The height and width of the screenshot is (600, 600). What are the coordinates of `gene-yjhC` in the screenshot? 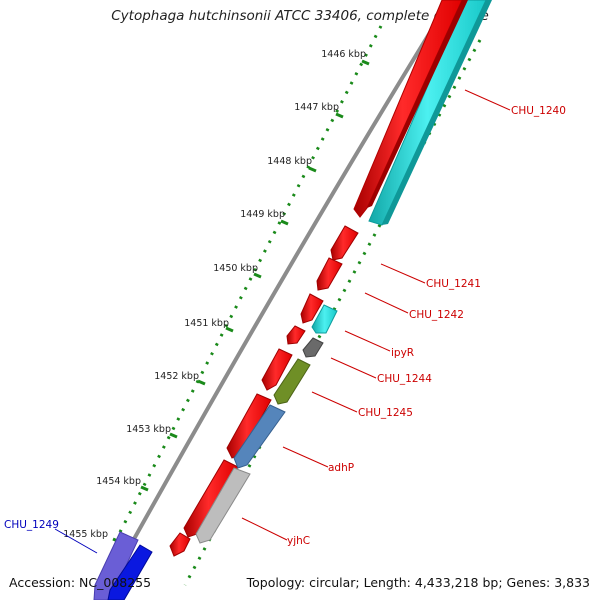 It's located at (223, 505).